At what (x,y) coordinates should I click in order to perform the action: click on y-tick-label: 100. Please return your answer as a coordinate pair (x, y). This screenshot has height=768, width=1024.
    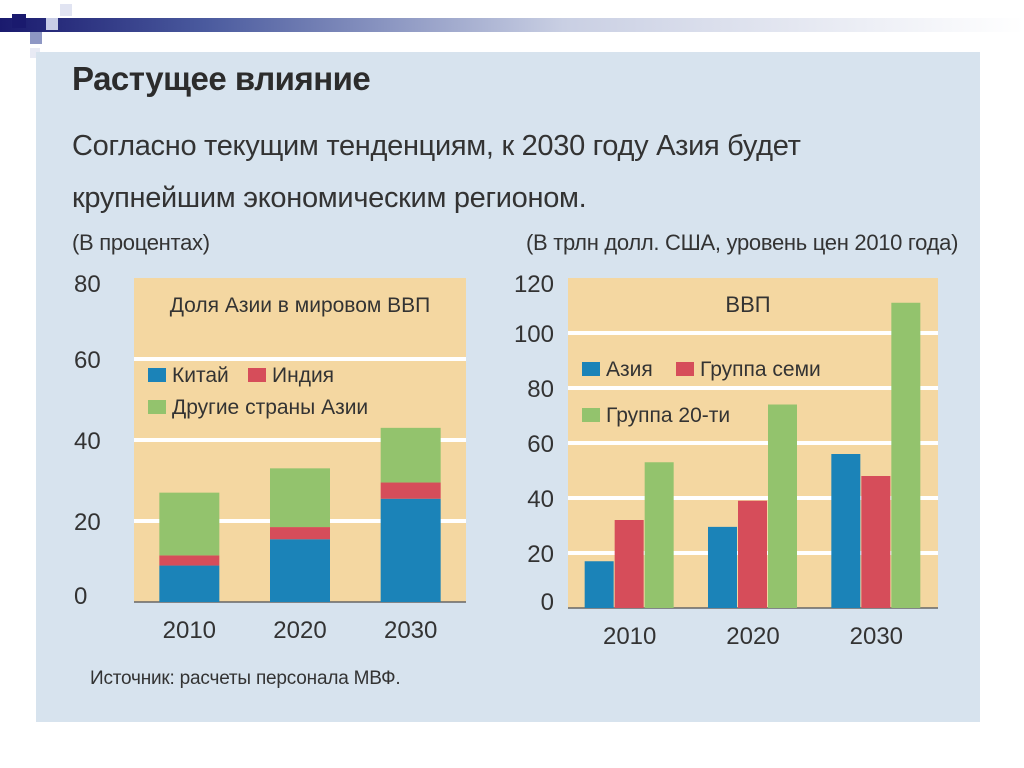
    Looking at the image, I should click on (534, 334).